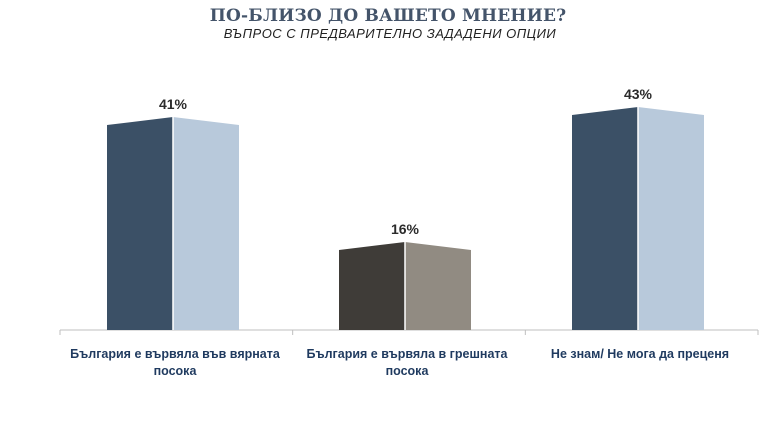 The width and height of the screenshot is (768, 432). What do you see at coordinates (173, 104) in the screenshot?
I see `data-label: 41%` at bounding box center [173, 104].